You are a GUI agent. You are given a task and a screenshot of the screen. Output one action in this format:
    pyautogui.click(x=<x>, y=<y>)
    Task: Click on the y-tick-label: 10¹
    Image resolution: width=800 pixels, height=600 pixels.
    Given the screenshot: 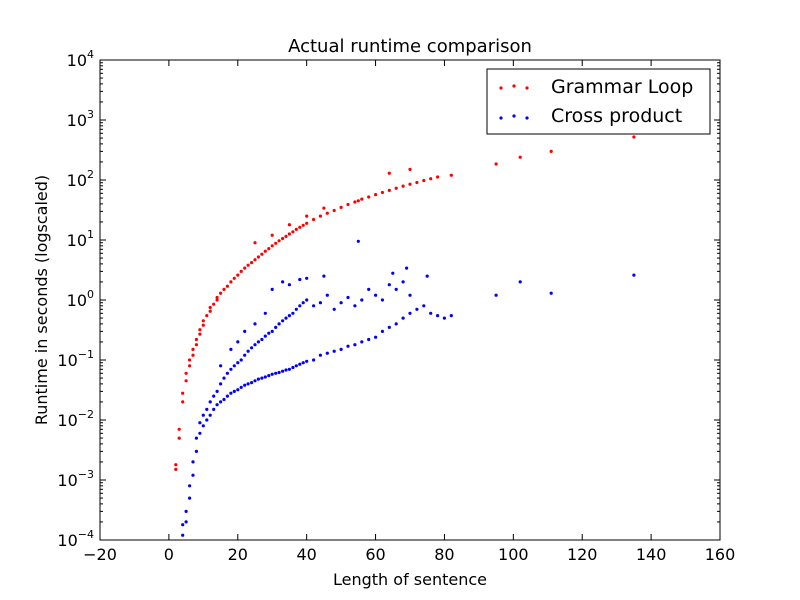 What is the action you would take?
    pyautogui.click(x=80, y=239)
    